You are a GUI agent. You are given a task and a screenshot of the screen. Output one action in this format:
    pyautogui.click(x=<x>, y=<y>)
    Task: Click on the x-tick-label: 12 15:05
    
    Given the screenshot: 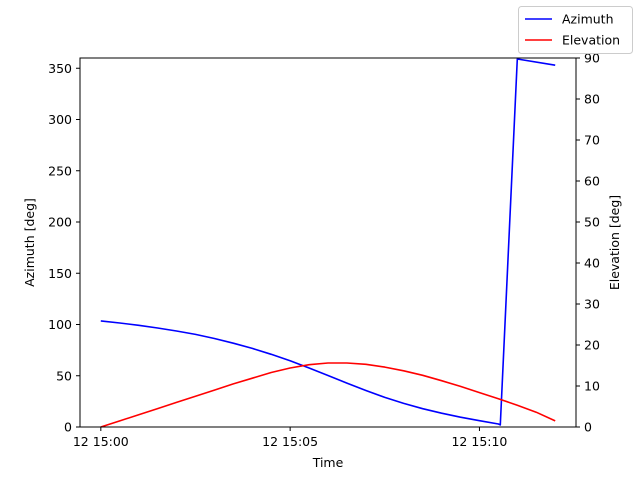 What is the action you would take?
    pyautogui.click(x=290, y=441)
    